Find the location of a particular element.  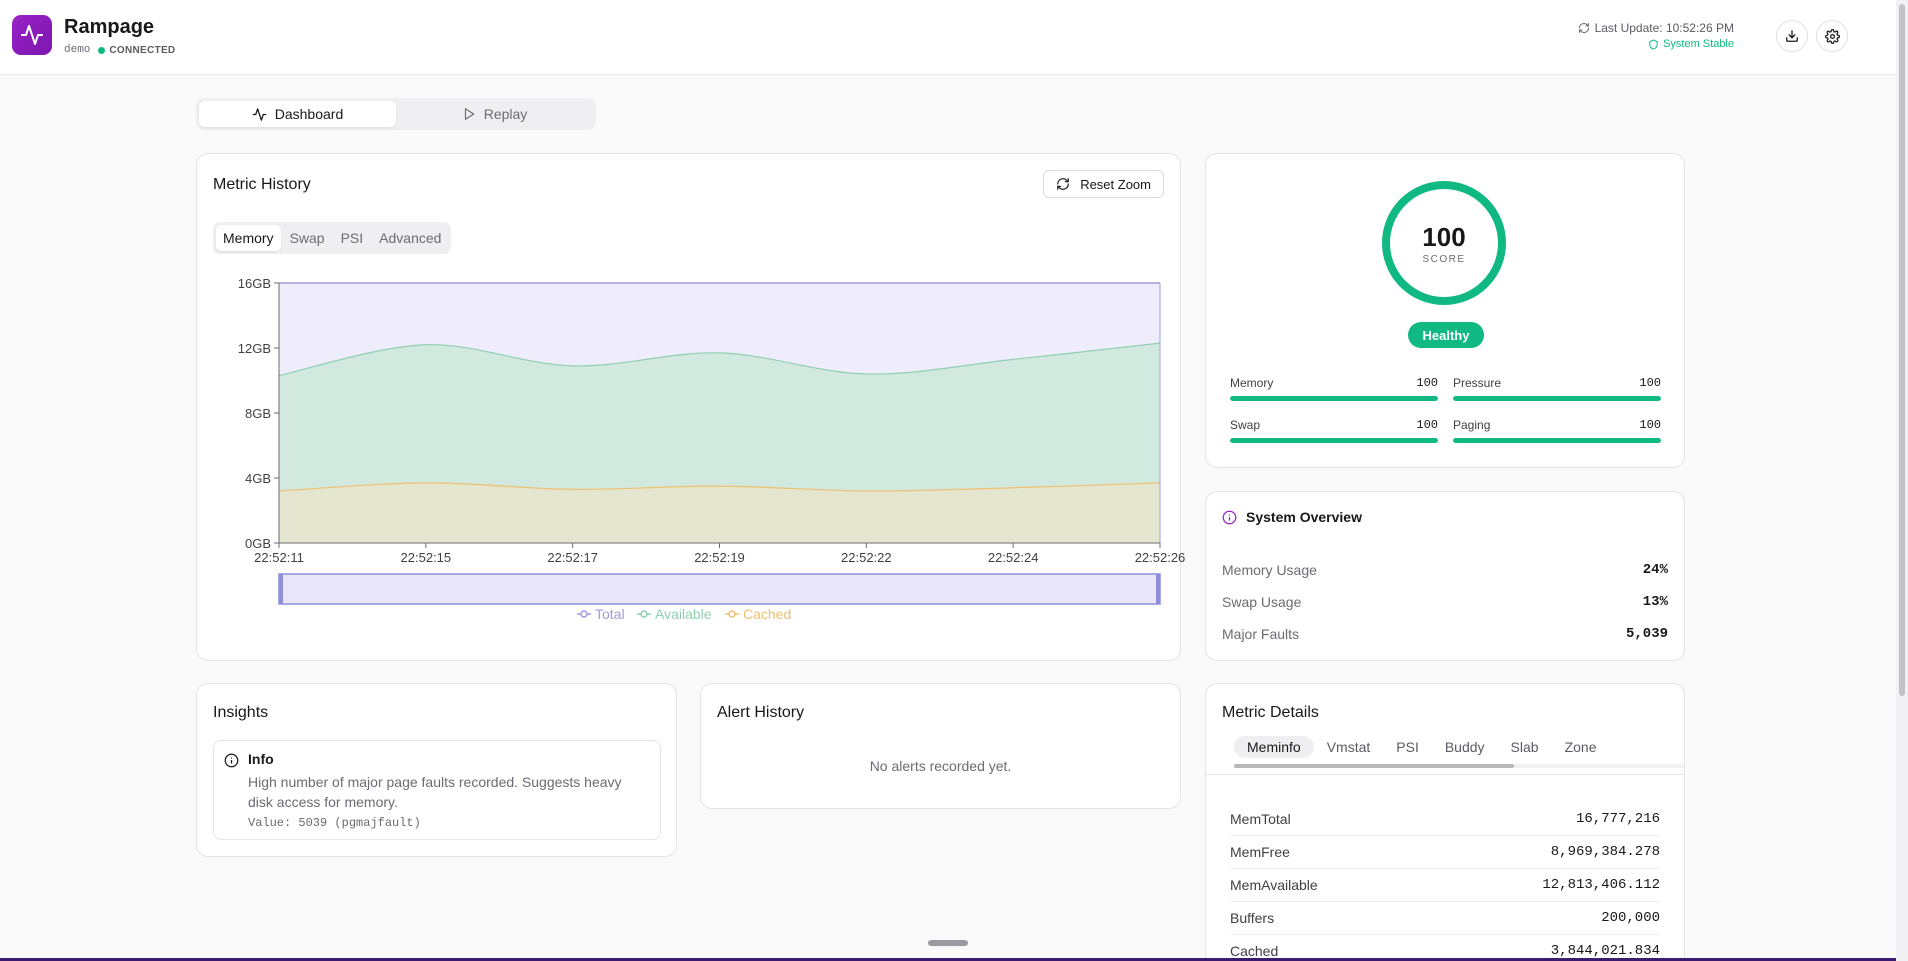

settings-button is located at coordinates (1832, 36).